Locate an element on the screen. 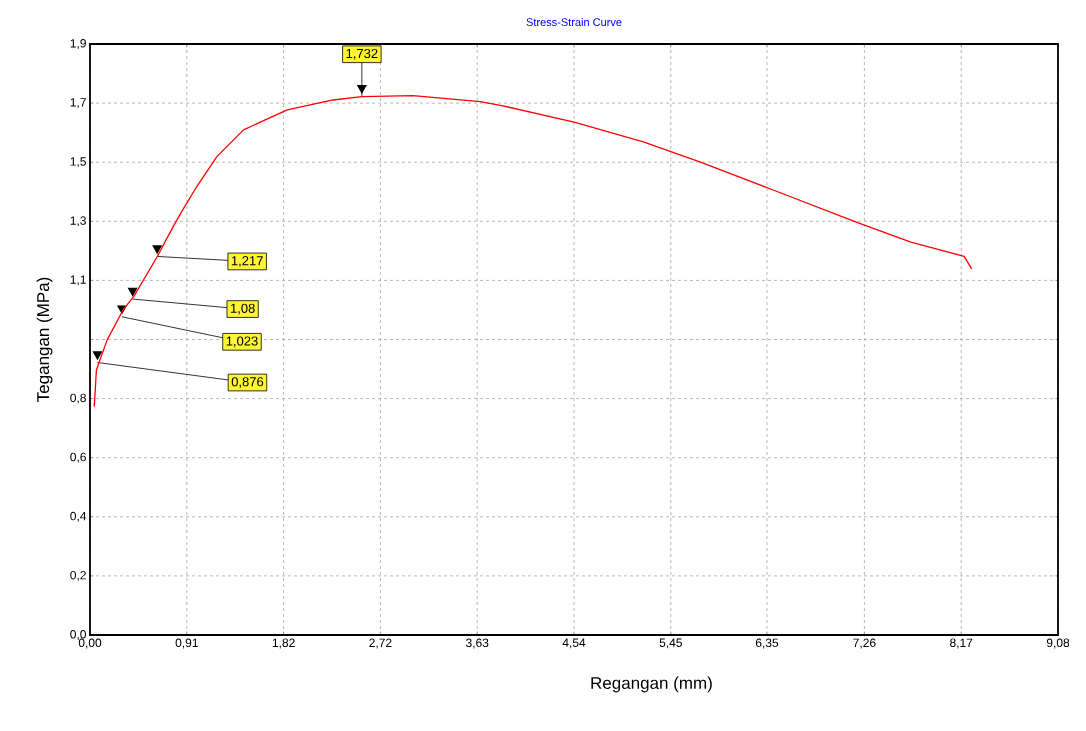 The width and height of the screenshot is (1086, 731). x-tick-label: 1,82 is located at coordinates (283, 643).